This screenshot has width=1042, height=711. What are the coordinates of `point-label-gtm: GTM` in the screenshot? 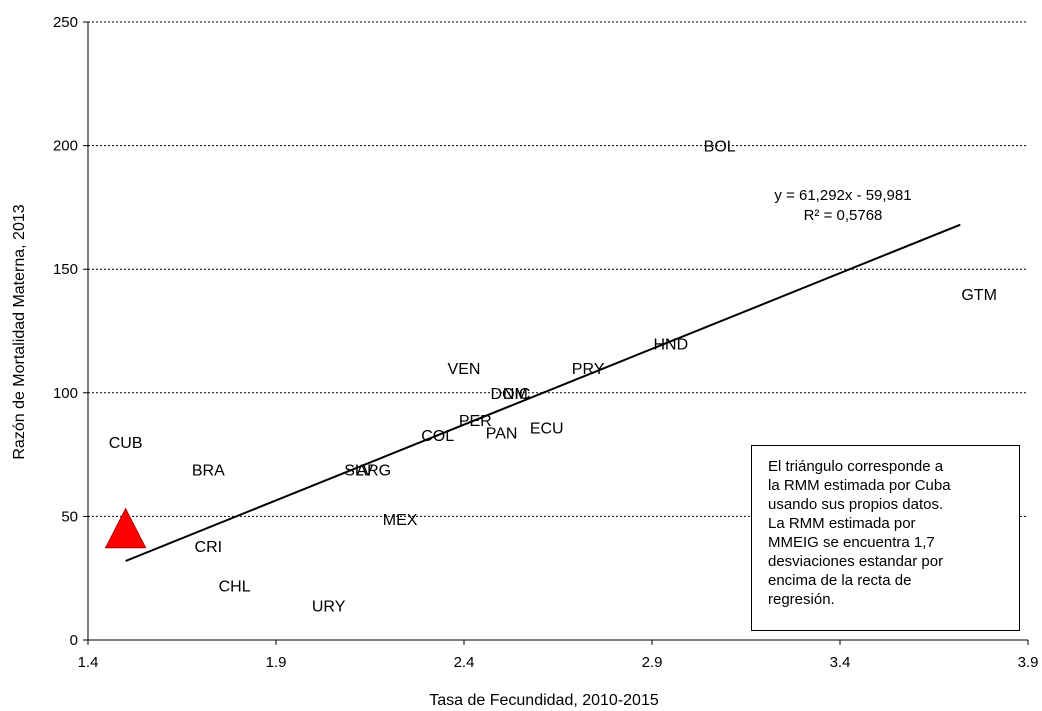 It's located at (979, 295).